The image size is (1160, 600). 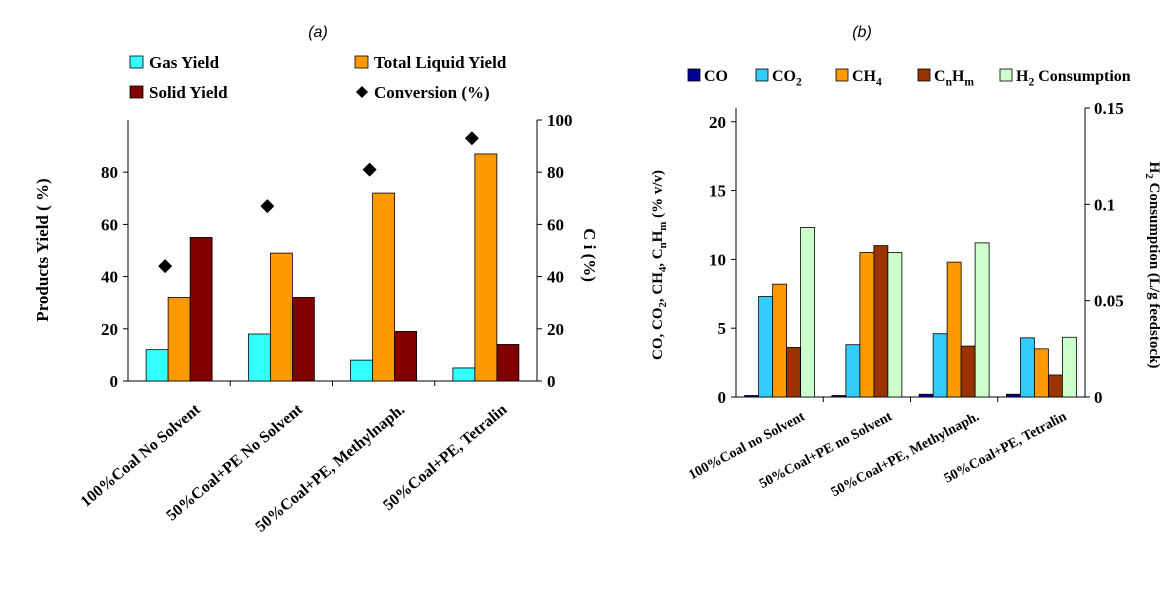 I want to click on legend-swatch-cnhm, so click(x=924, y=75).